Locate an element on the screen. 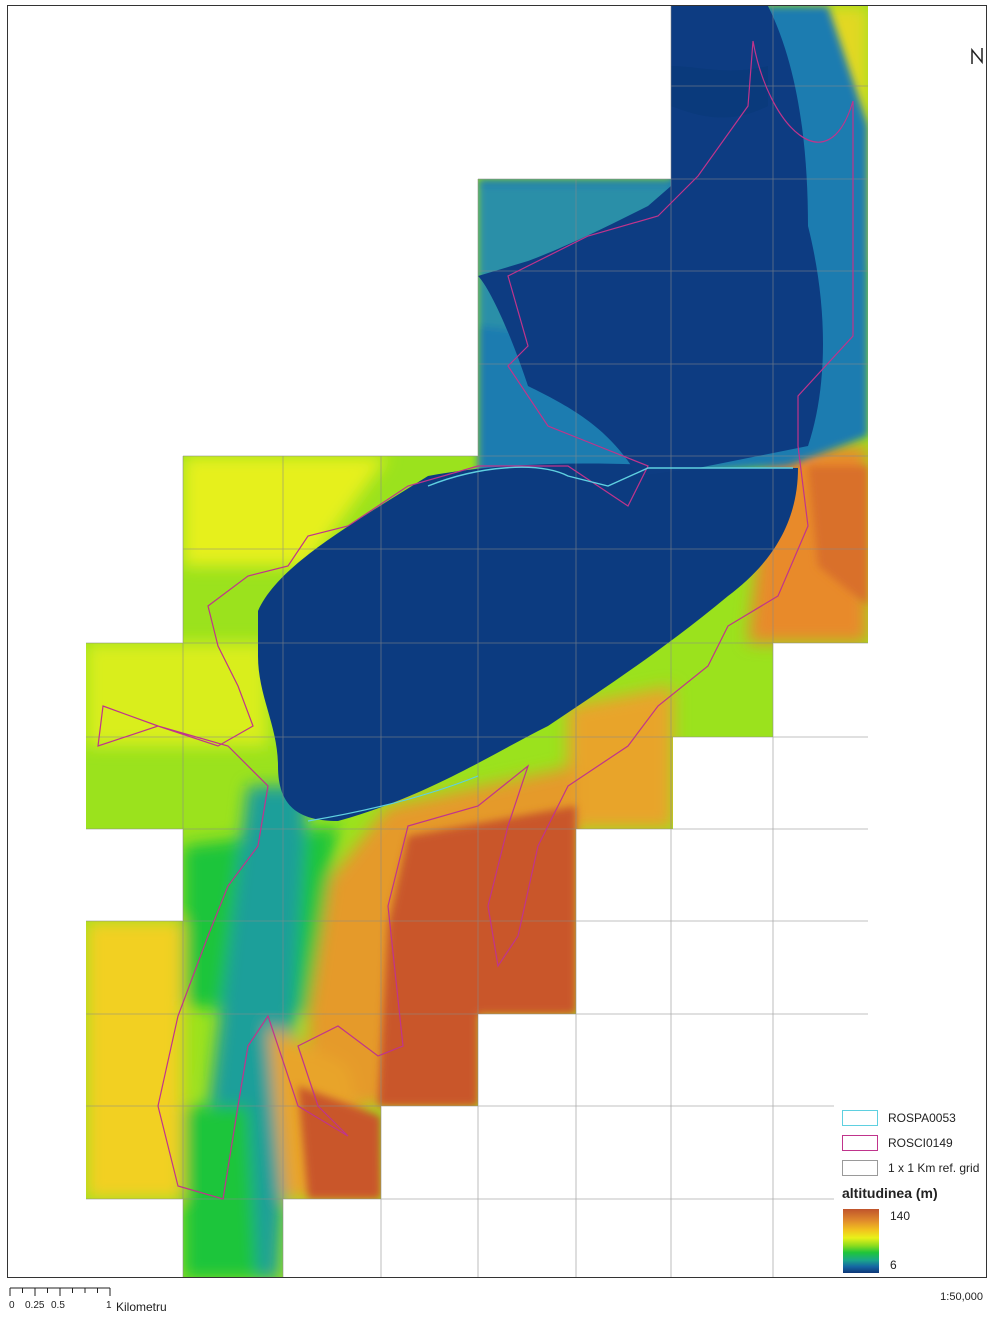 The image size is (989, 1320). scale-tick-05: 0.5 is located at coordinates (58, 1305).